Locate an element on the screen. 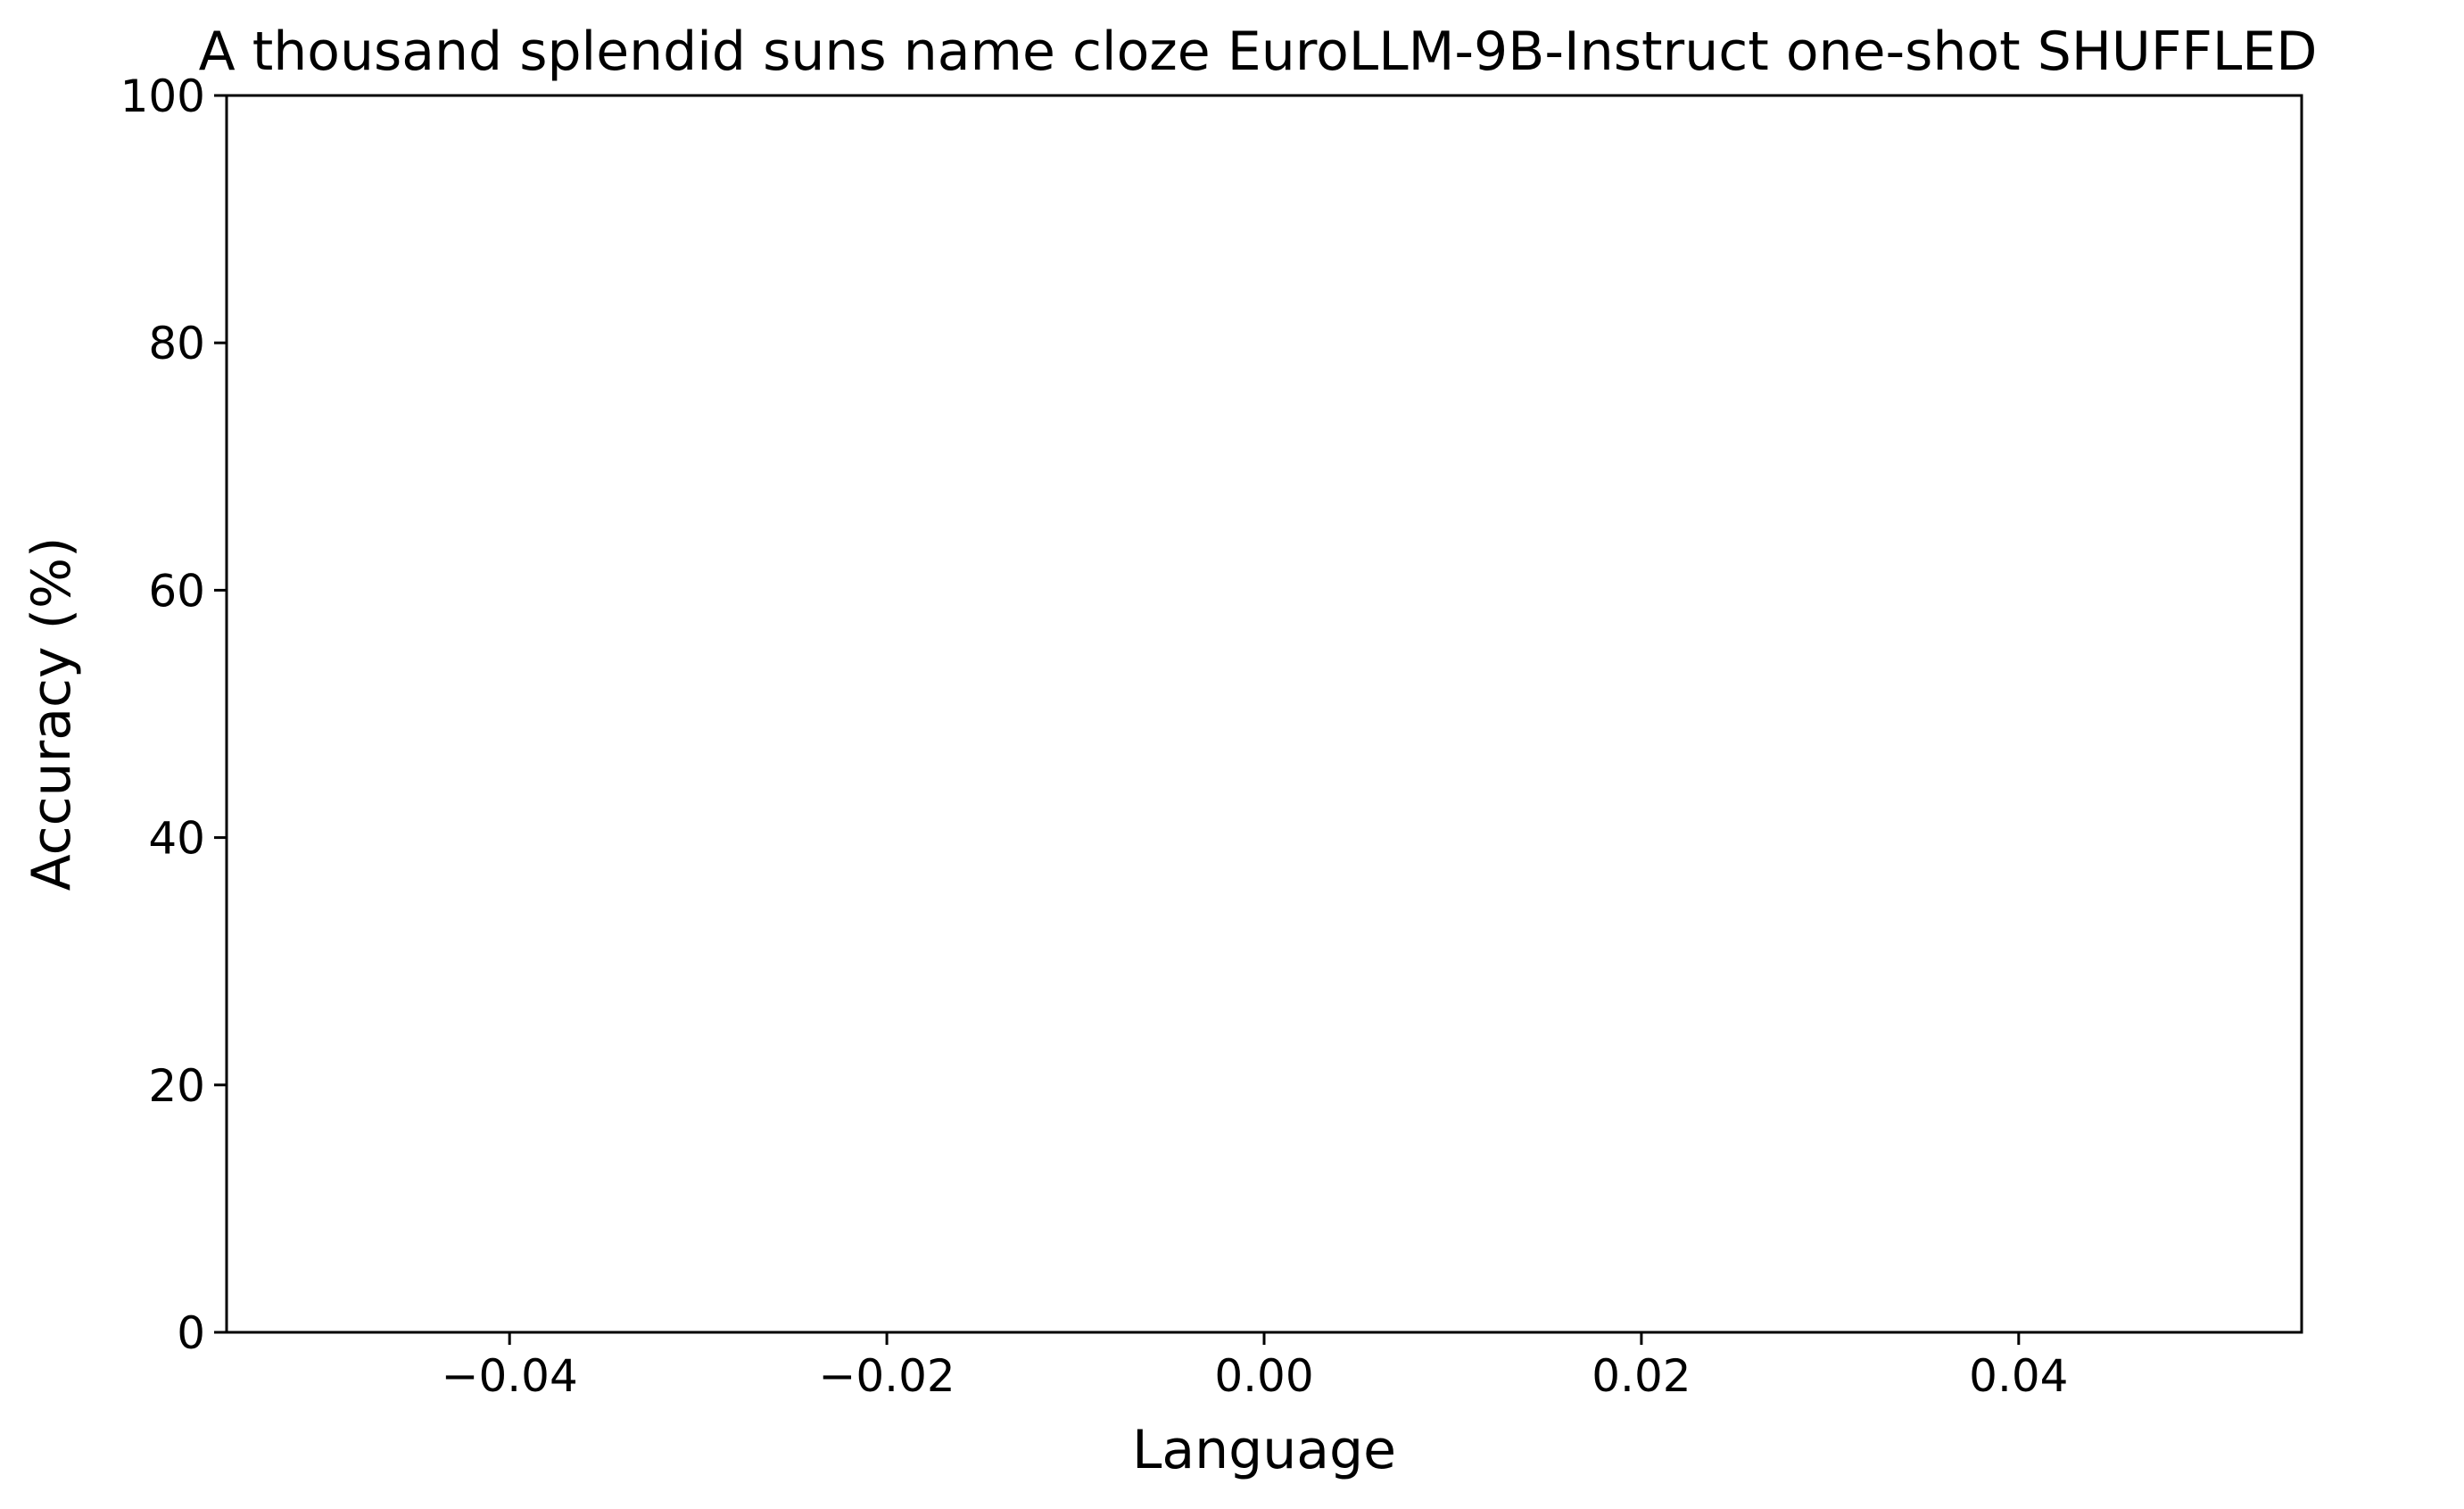  x-axis: −0.04 −0.02 0.00 0.02 0.04 is located at coordinates (1255, 1367).